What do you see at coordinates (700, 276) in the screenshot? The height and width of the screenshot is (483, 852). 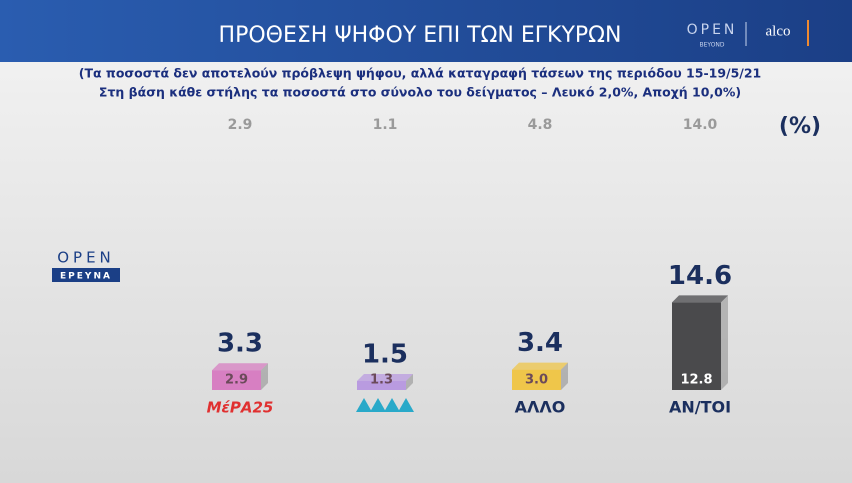 I see `value-label: 14.6` at bounding box center [700, 276].